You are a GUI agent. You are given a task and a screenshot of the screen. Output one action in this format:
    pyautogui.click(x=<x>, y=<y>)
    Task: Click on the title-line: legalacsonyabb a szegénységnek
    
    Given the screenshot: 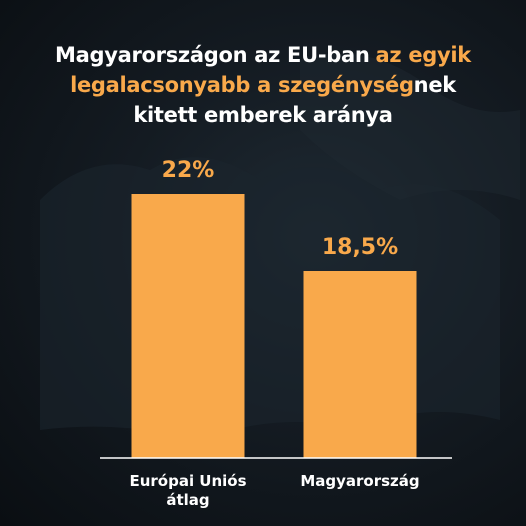 What is the action you would take?
    pyautogui.click(x=263, y=85)
    